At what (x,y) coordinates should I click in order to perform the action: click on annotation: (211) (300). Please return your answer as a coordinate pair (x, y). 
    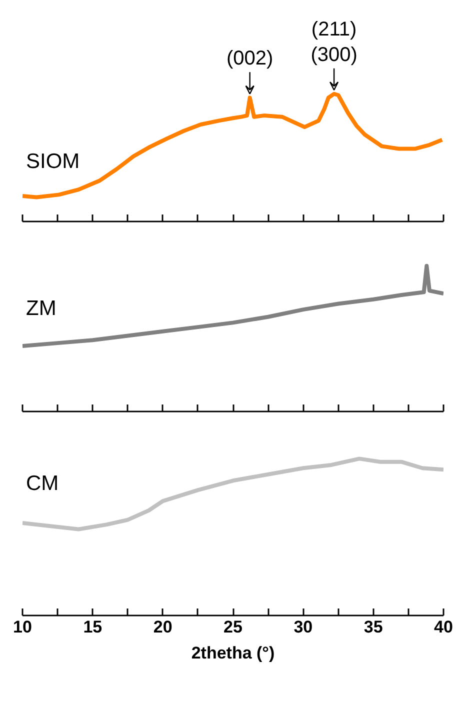
    Looking at the image, I should click on (334, 42).